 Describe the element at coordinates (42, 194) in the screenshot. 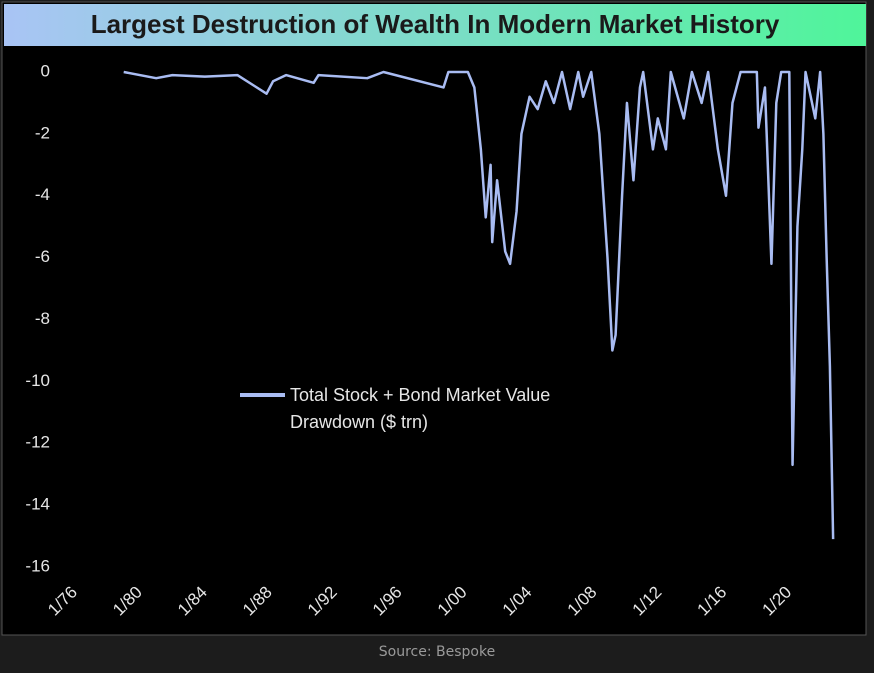

I see `y-tick-label: -4` at that location.